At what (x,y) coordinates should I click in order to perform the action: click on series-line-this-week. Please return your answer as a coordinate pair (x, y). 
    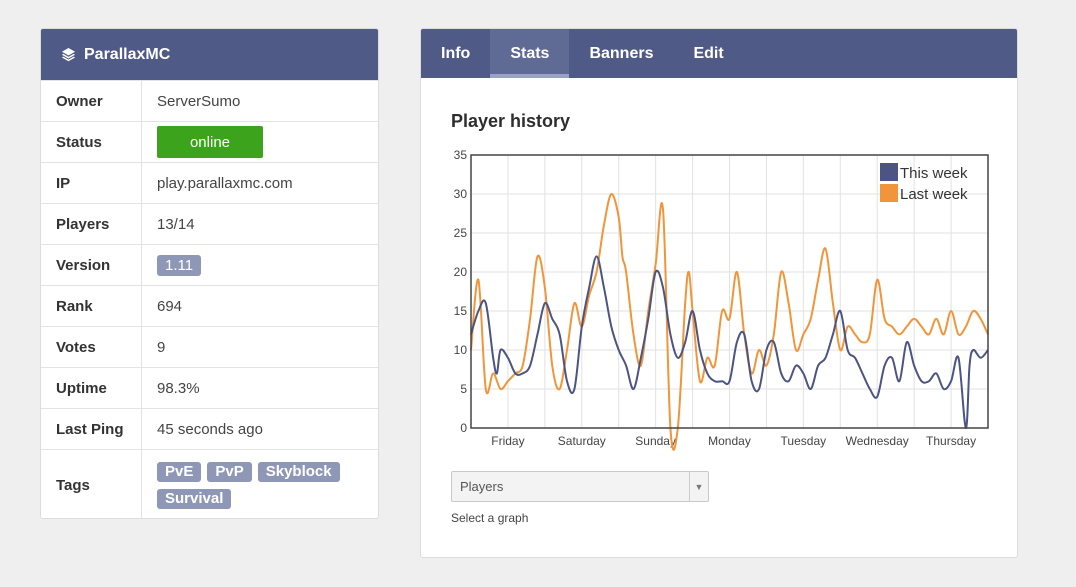
    Looking at the image, I should click on (729, 342).